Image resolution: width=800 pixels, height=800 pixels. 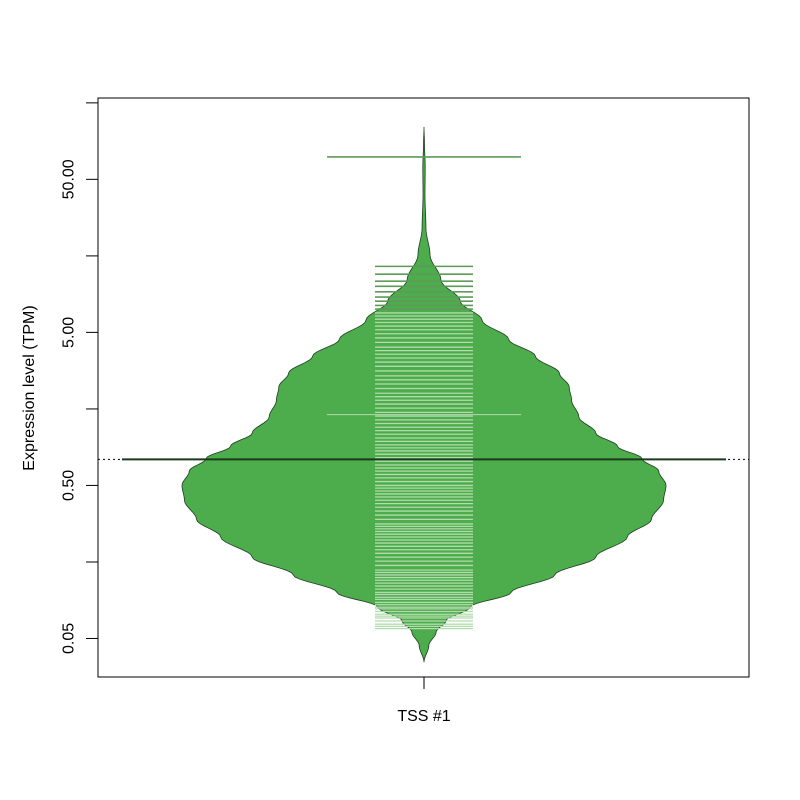 What do you see at coordinates (69, 179) in the screenshot?
I see `y-tick-label: 50.00` at bounding box center [69, 179].